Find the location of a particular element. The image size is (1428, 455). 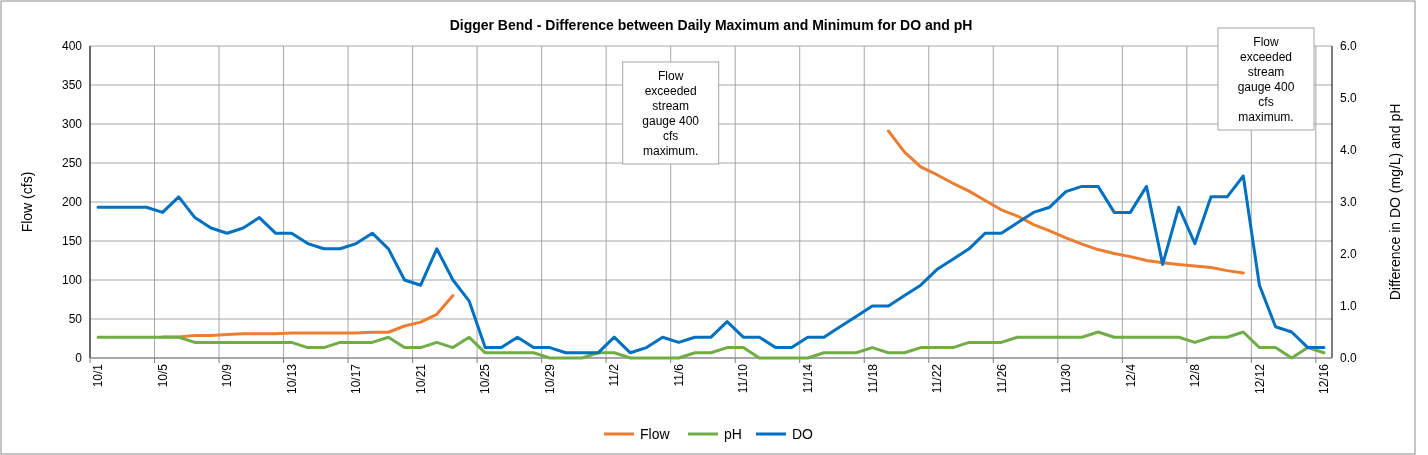

y2-axis-title: Difference in DO (mg/L) and pH is located at coordinates (1395, 202).